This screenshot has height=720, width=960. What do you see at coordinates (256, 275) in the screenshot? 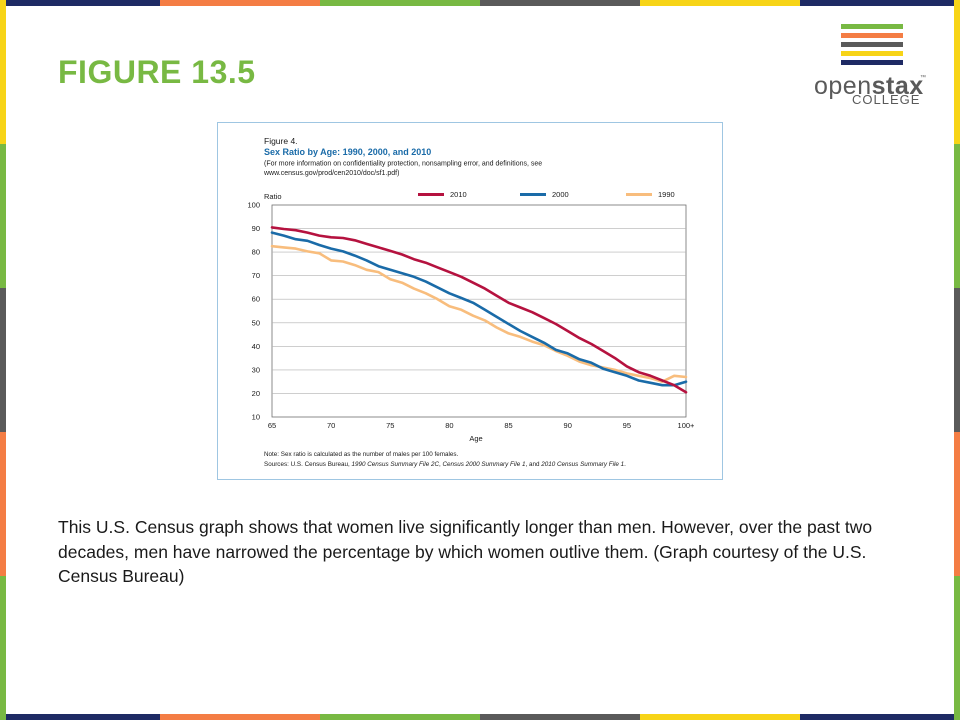
I see `y-tick-label: 70` at bounding box center [256, 275].